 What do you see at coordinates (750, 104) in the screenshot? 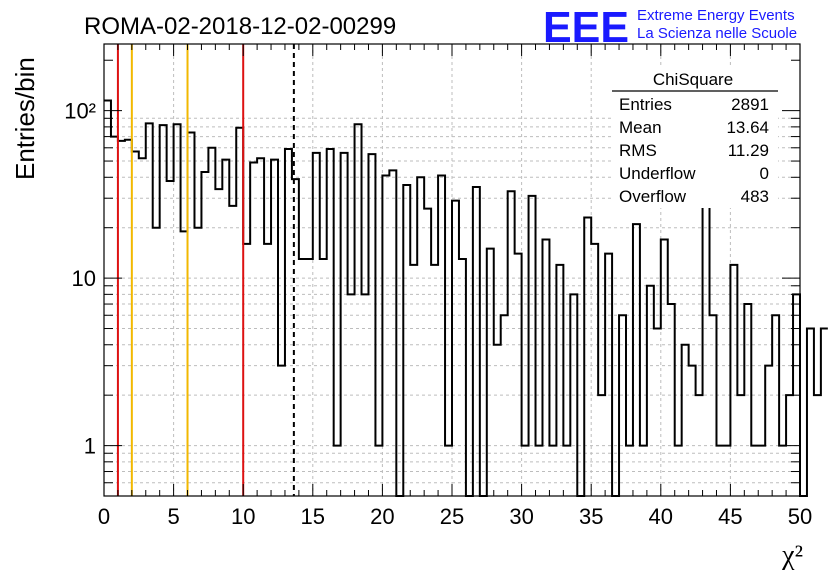
I see `stats-value: 2891` at bounding box center [750, 104].